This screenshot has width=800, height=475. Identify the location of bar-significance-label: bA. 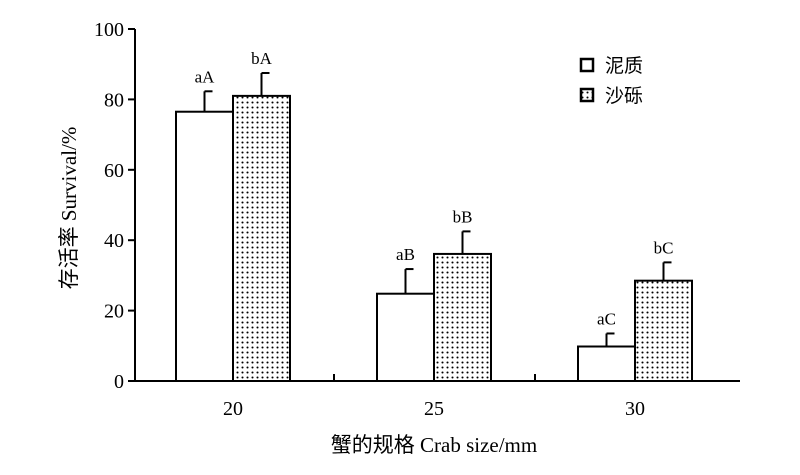
(262, 58).